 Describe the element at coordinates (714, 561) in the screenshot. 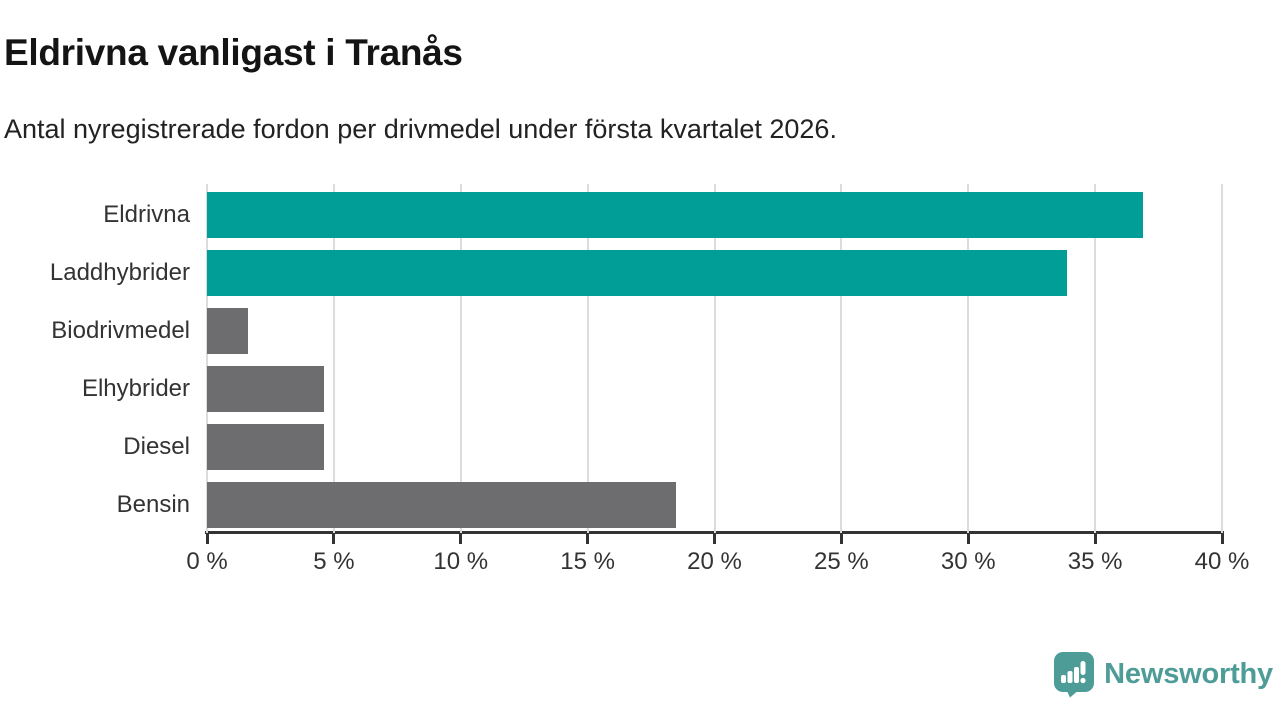

I see `x-axis-tick-label: 20 %` at that location.